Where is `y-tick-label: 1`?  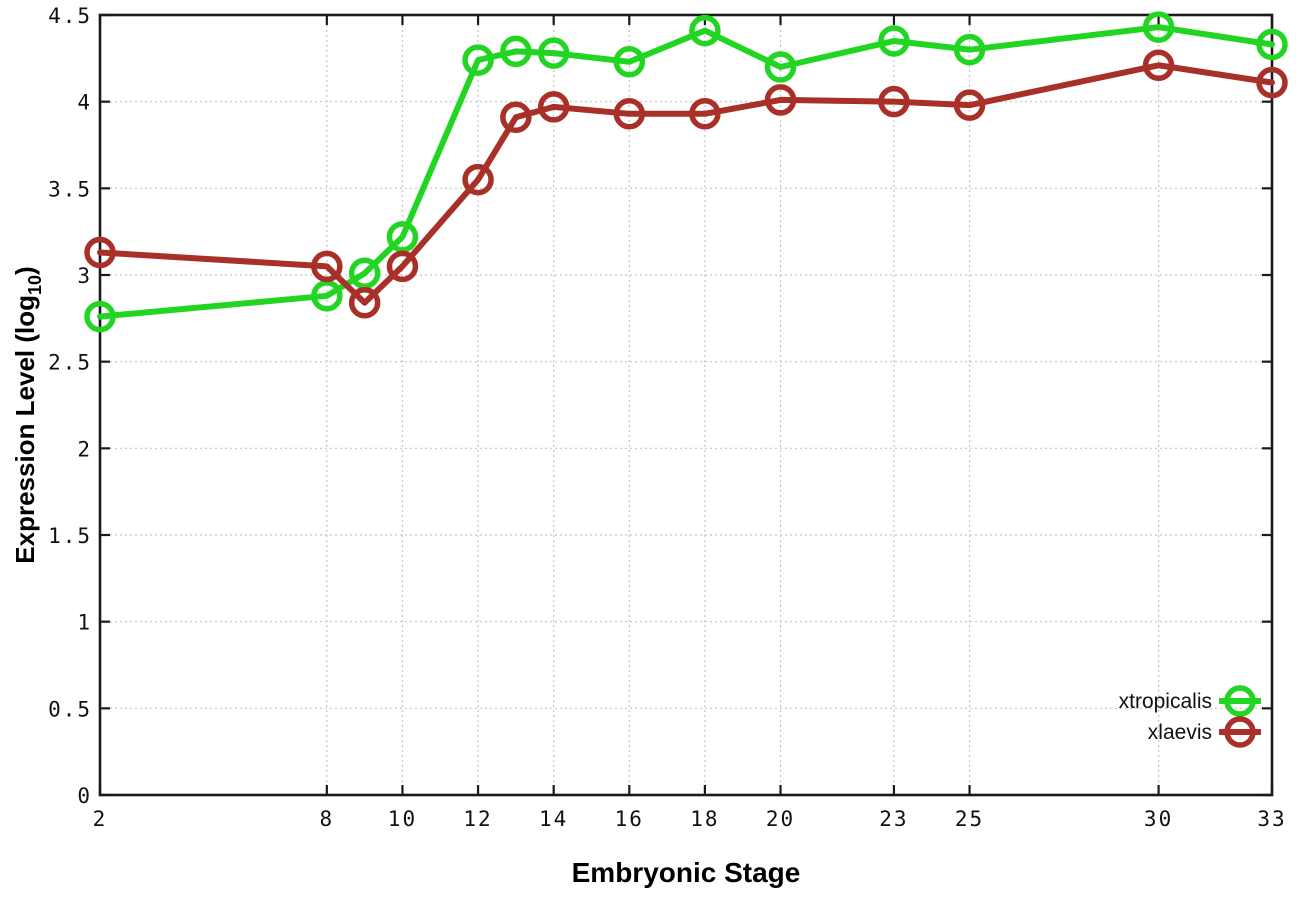
y-tick-label: 1 is located at coordinates (84, 623).